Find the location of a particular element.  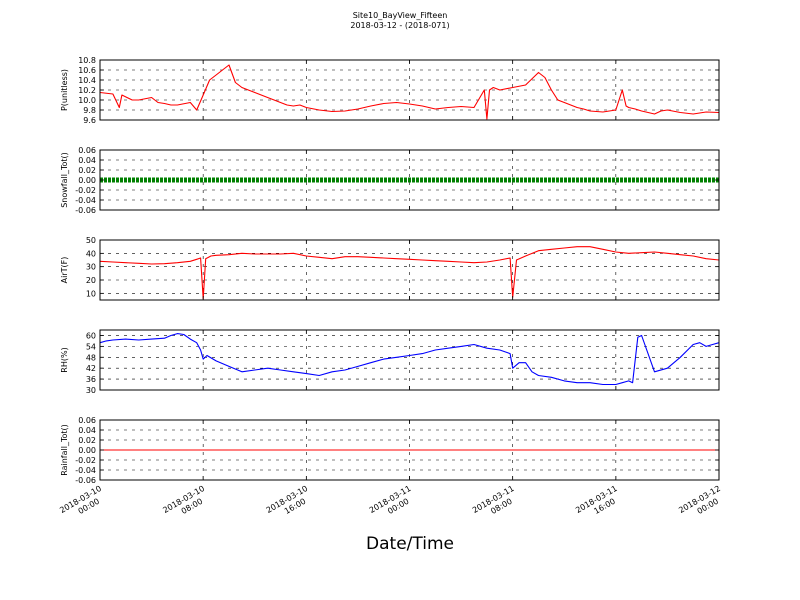

panel-5-ytick-label-4: 0.02 is located at coordinates (87, 440).